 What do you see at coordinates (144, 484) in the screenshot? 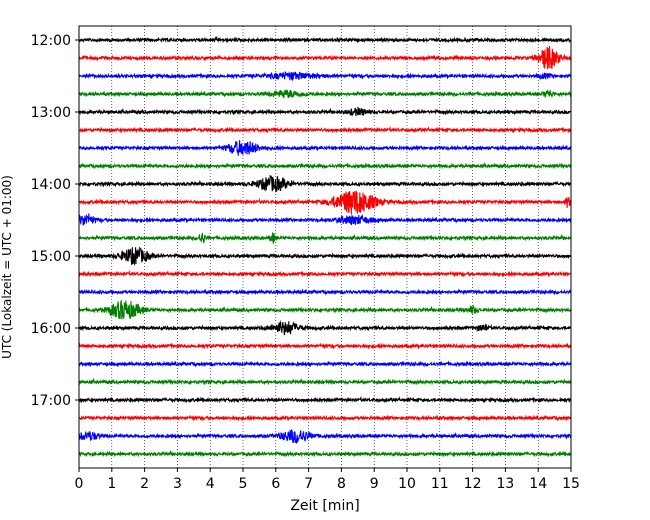
I see `x-tick-label: 2` at bounding box center [144, 484].